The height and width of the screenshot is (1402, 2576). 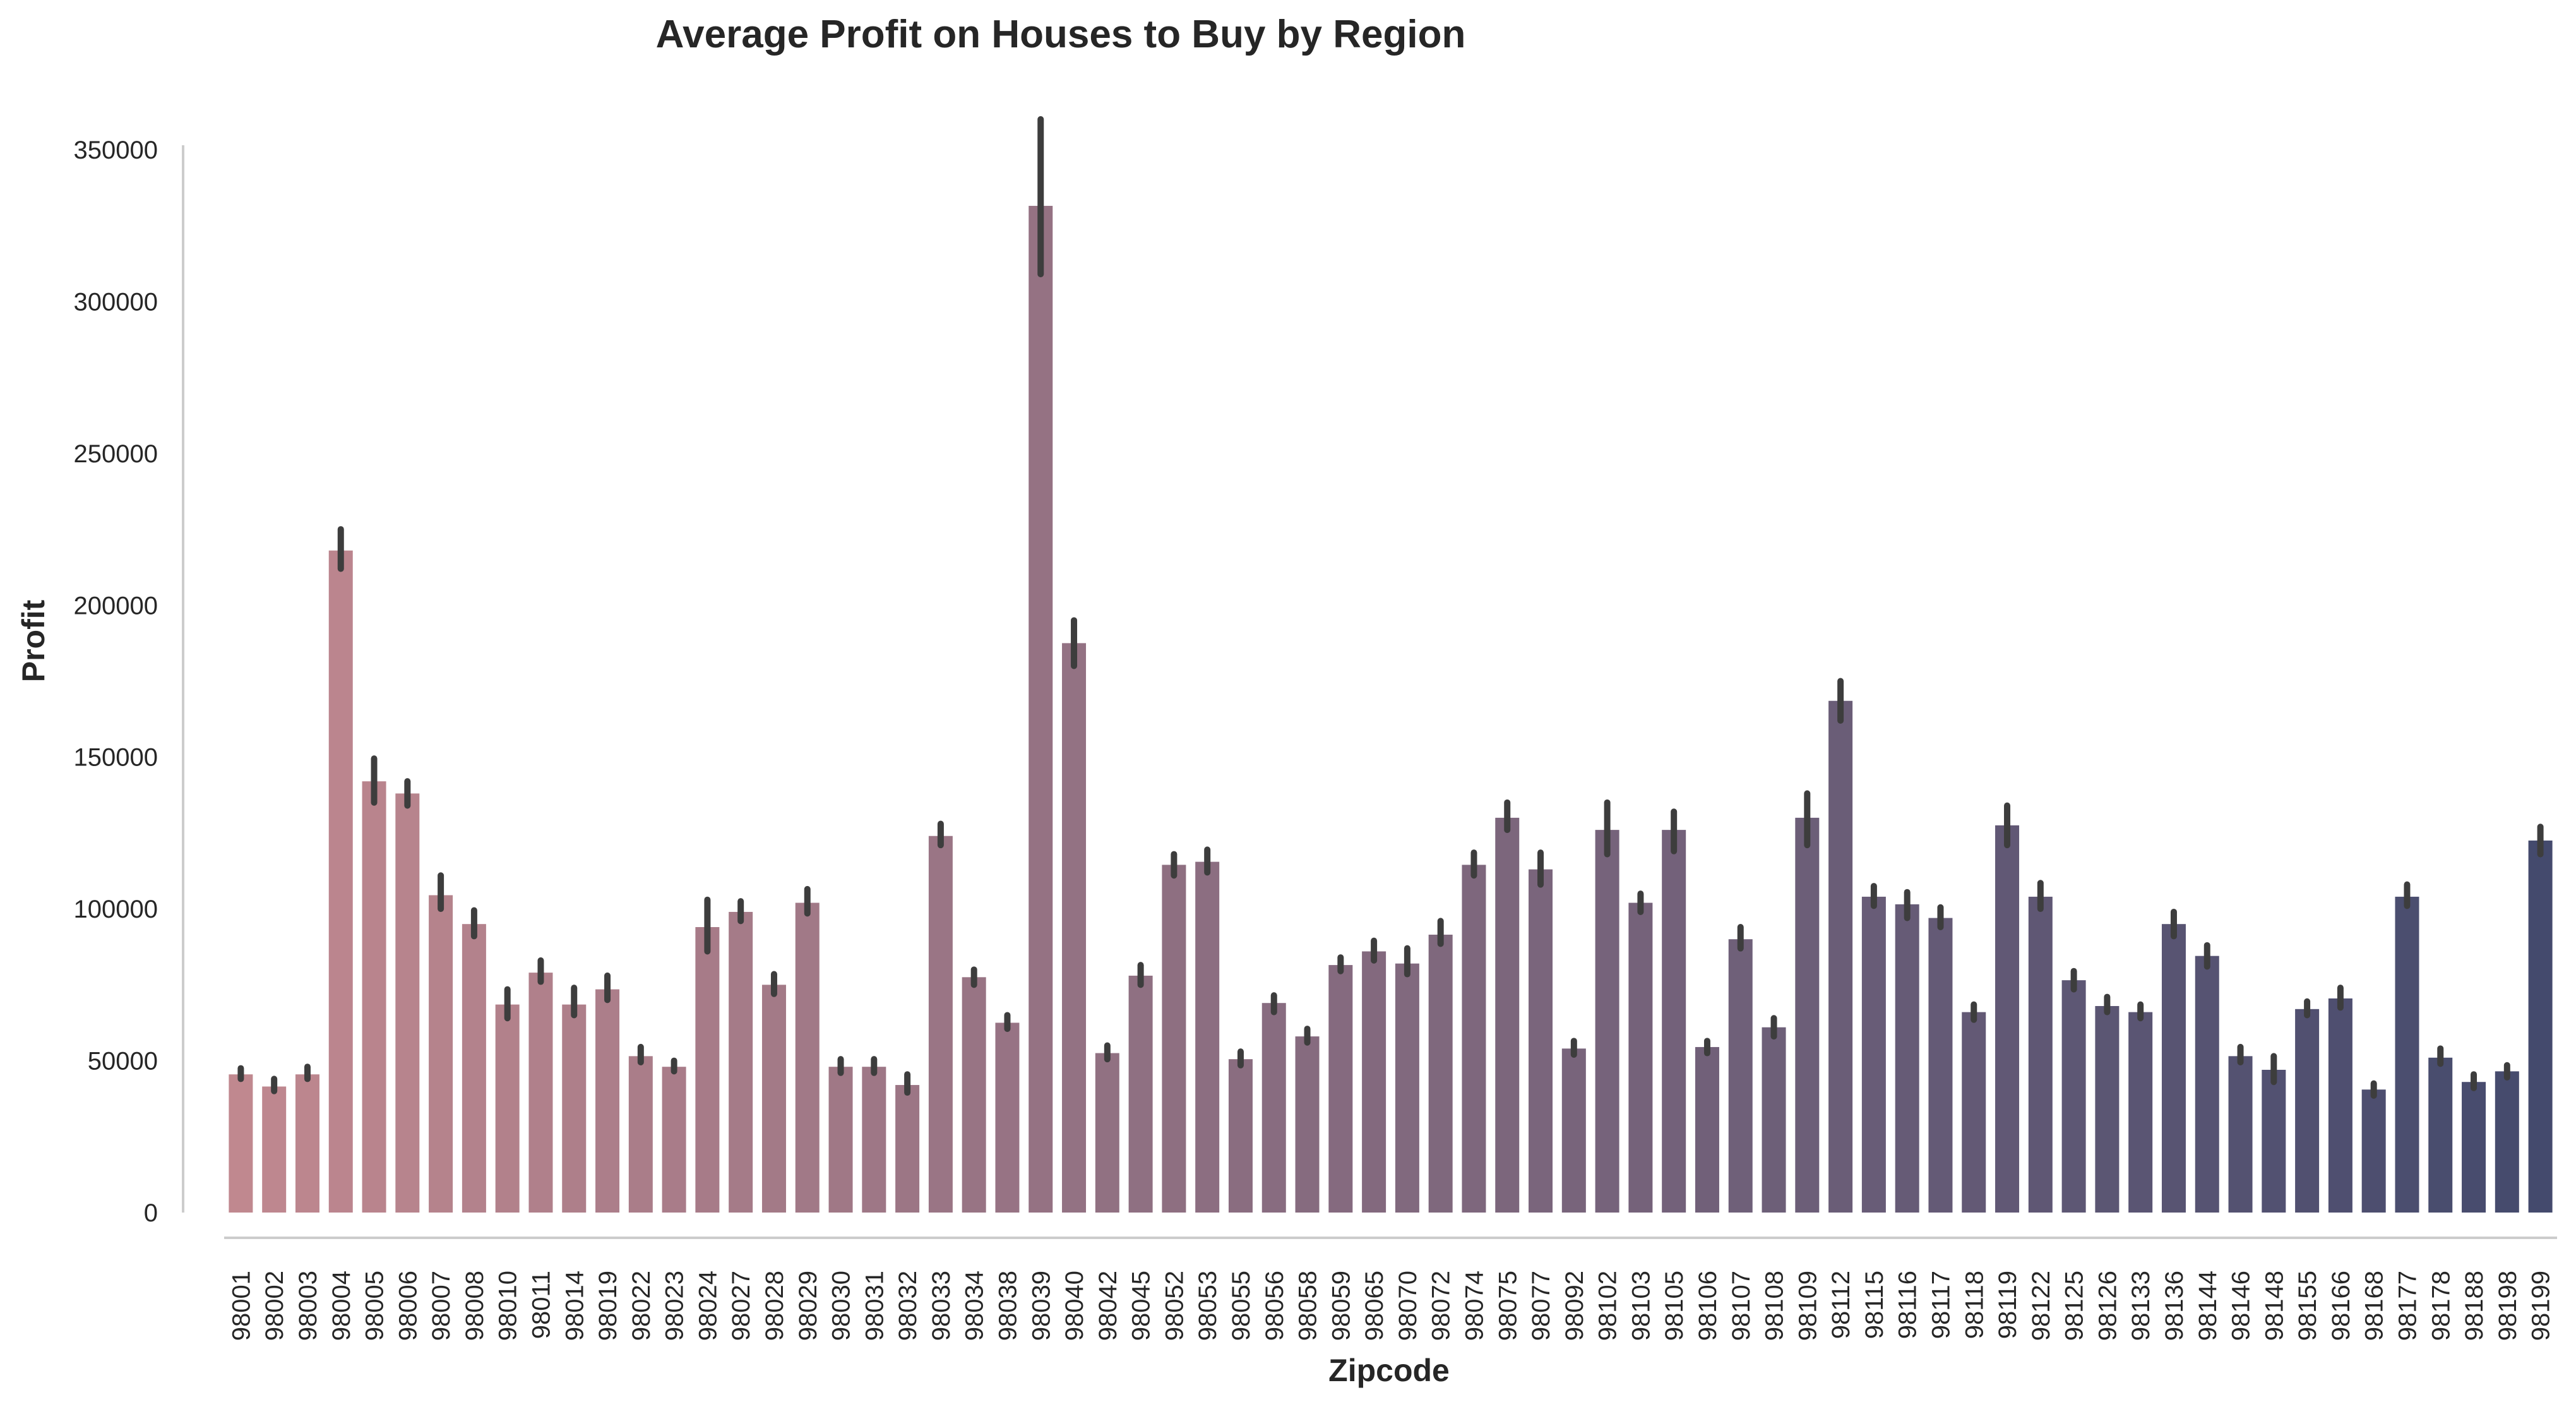 I want to click on x-tick-label: 98077, so click(x=1541, y=1306).